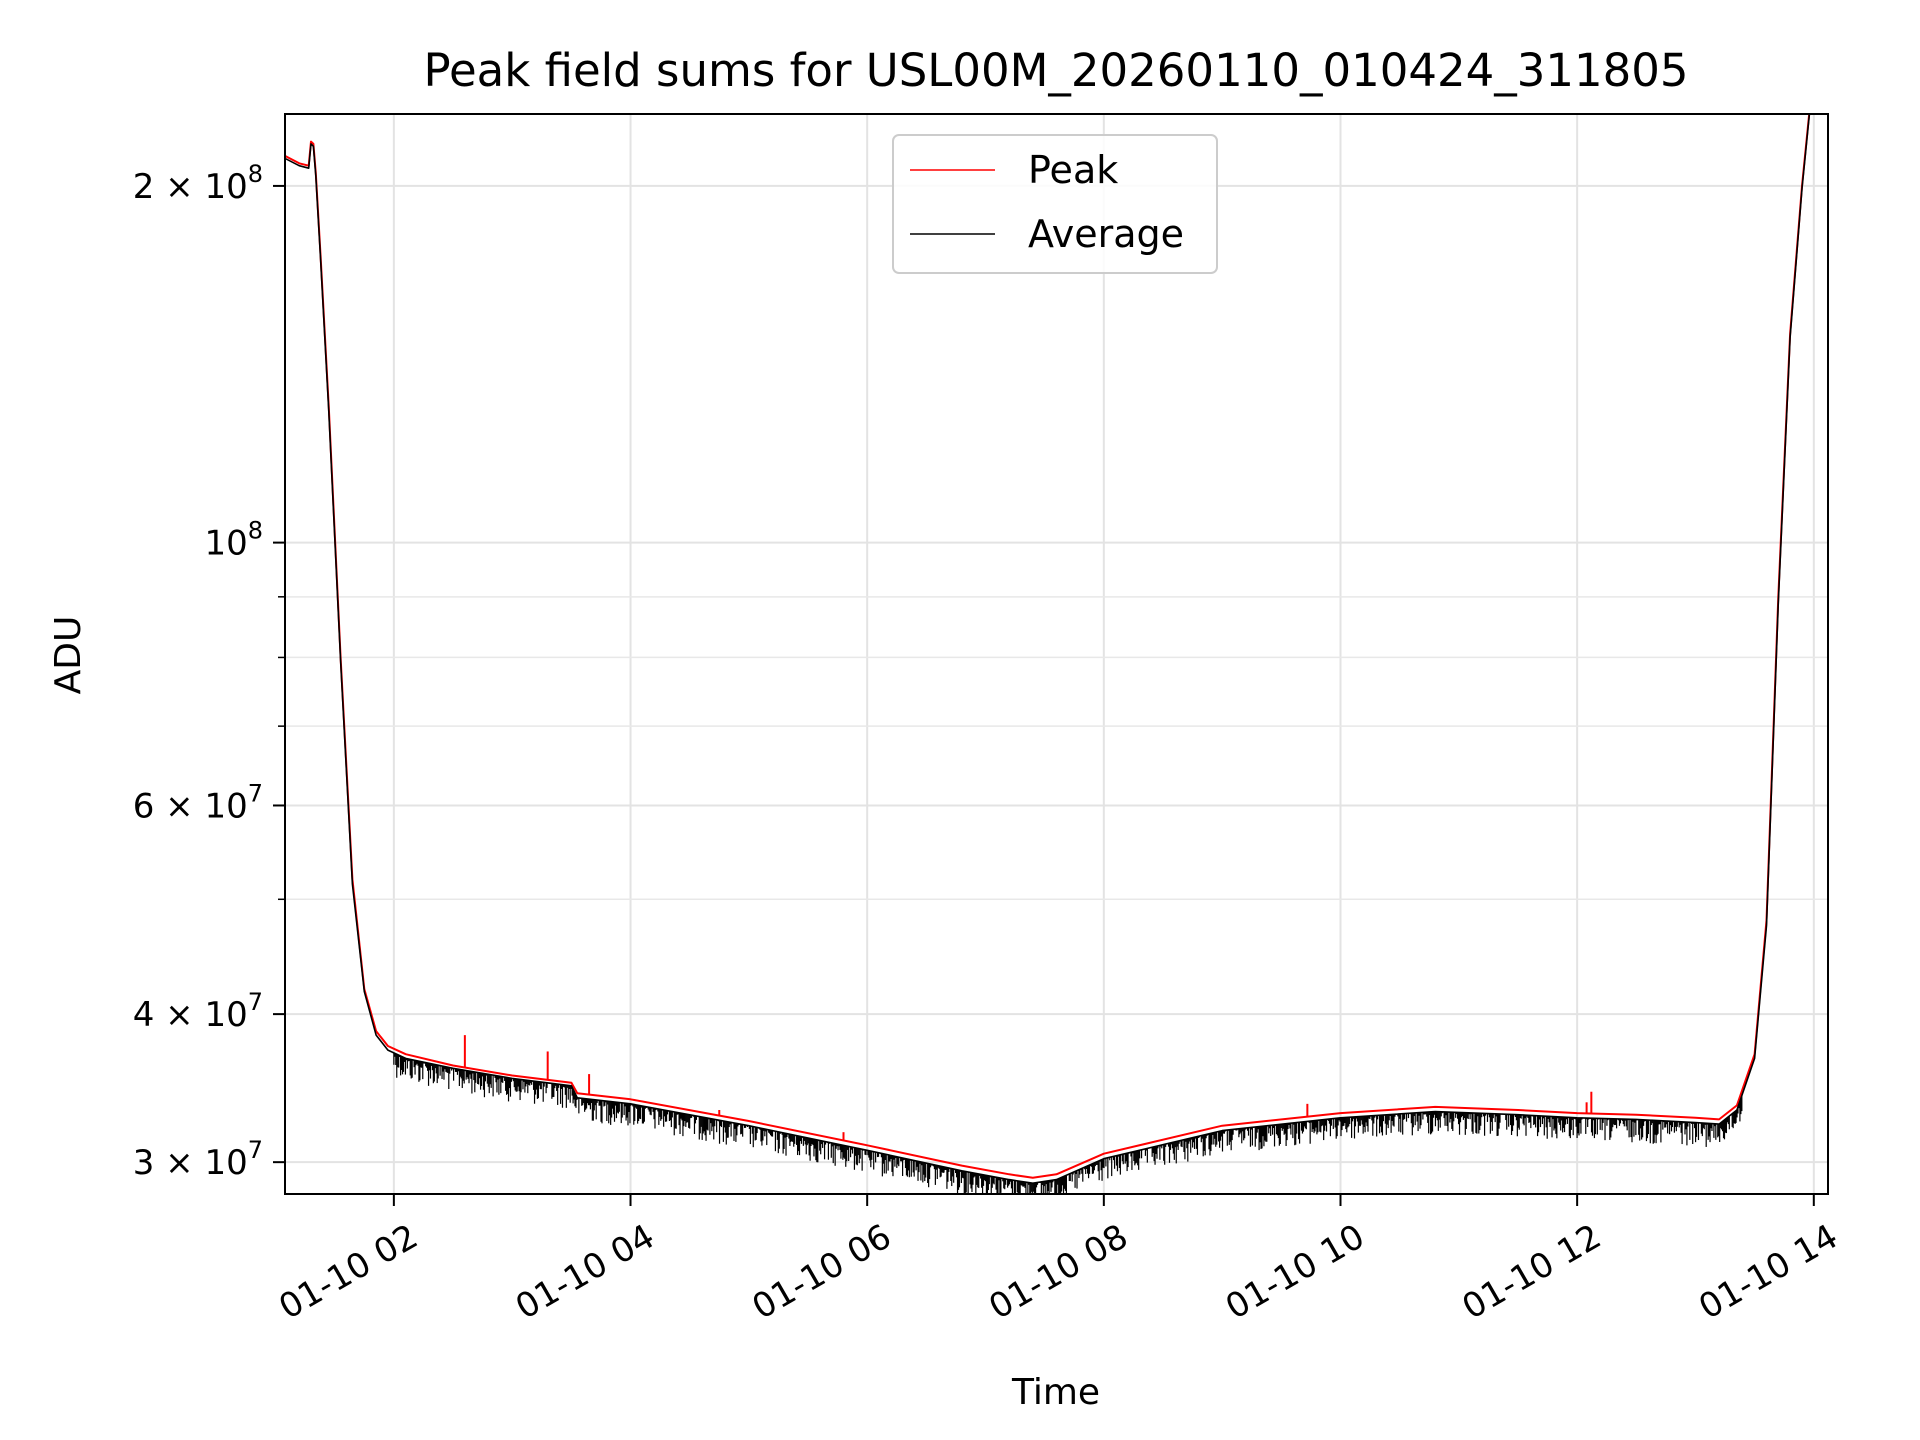 This screenshot has height=1440, width=1920. Describe the element at coordinates (198, 802) in the screenshot. I see `y-tick-label: 6 × 107` at that location.